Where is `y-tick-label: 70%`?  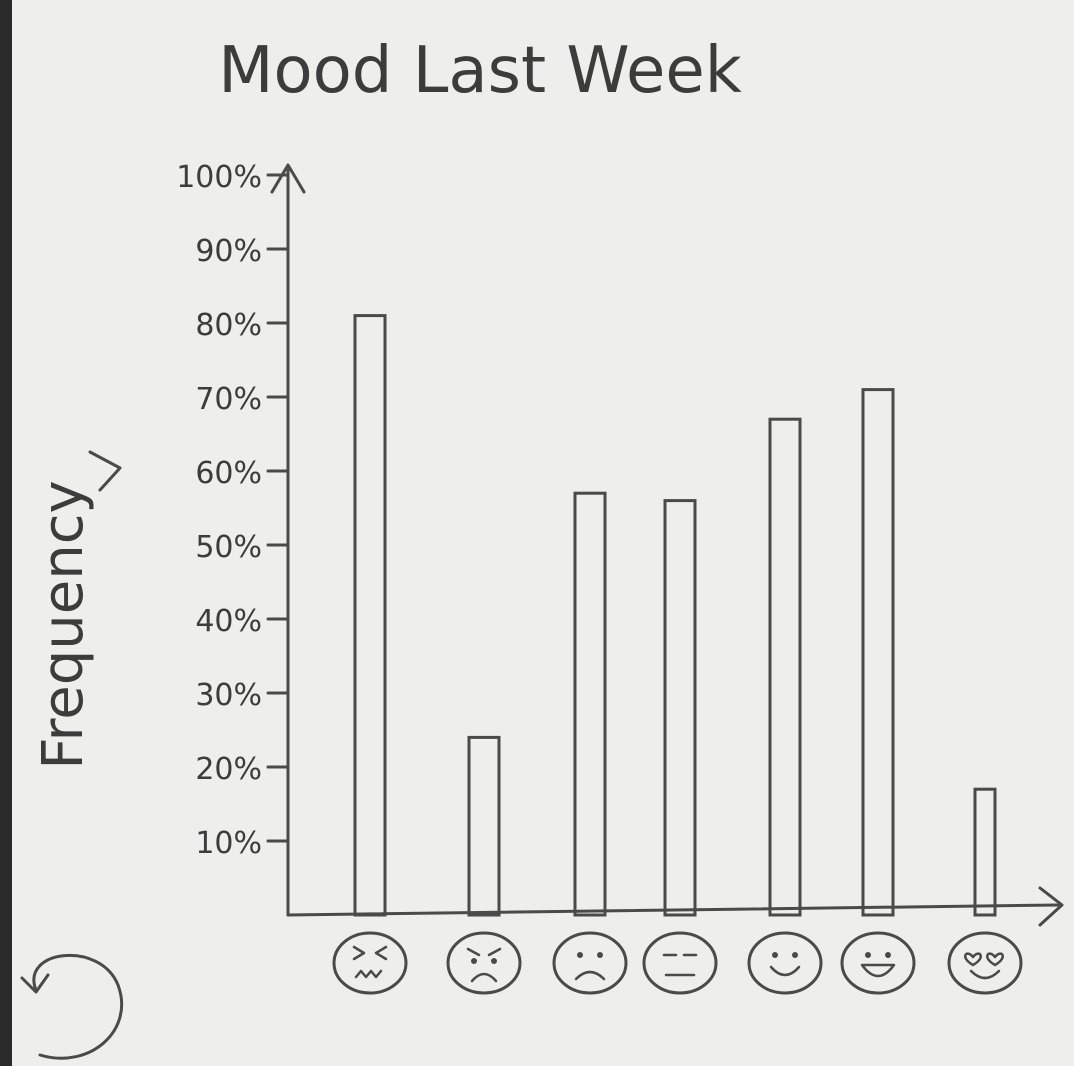 y-tick-label: 70% is located at coordinates (228, 399).